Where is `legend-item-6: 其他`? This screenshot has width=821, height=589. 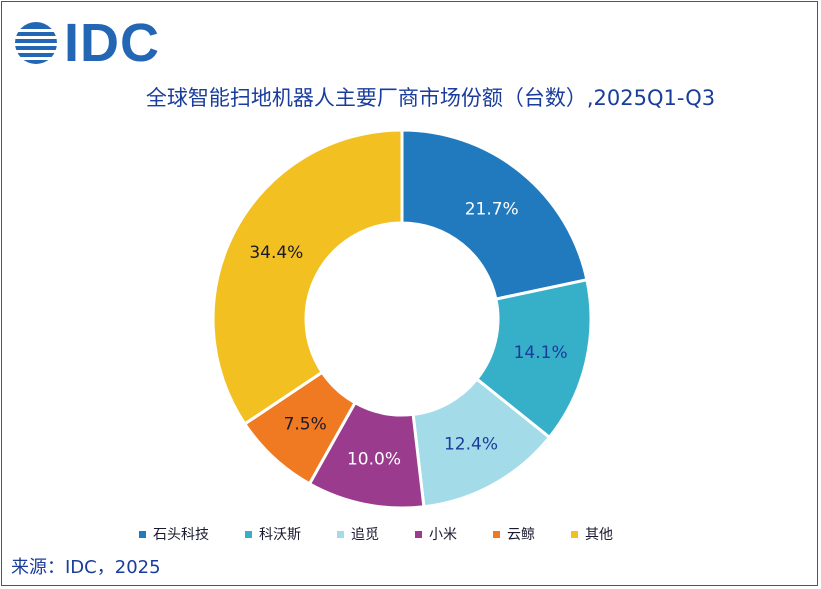
legend-item-6: 其他 is located at coordinates (592, 534).